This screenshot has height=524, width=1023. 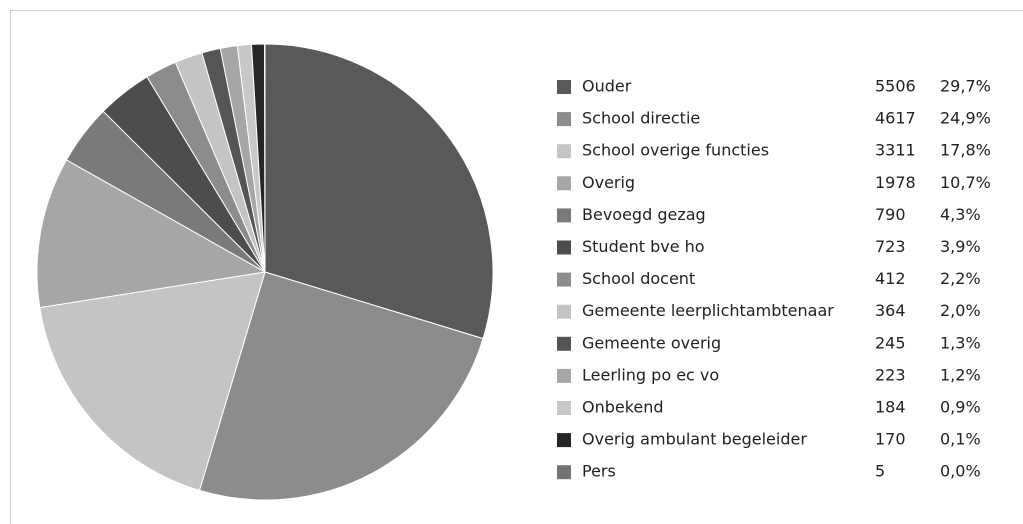 What do you see at coordinates (890, 407) in the screenshot?
I see `legend-count: 184` at bounding box center [890, 407].